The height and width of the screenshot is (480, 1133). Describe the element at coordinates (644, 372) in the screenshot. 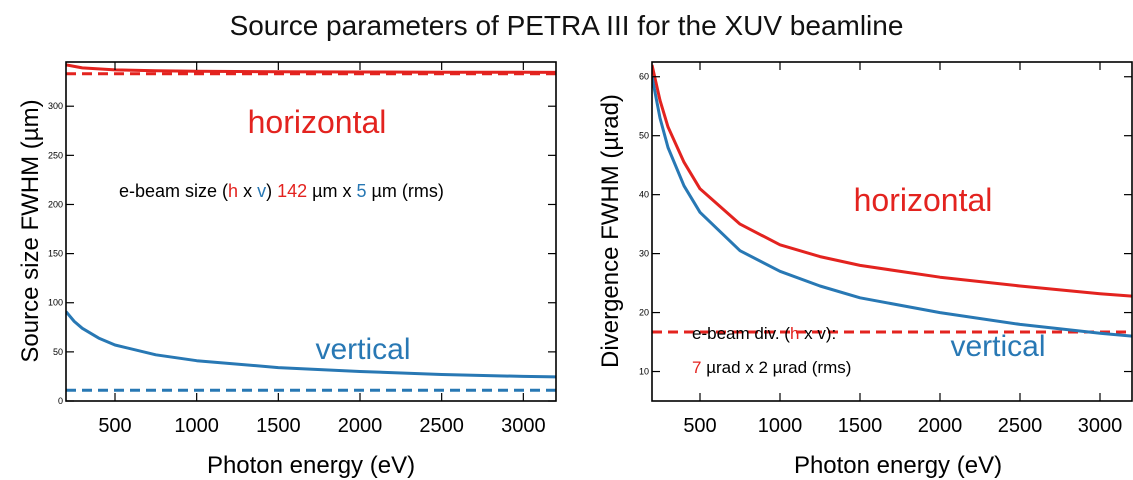

I see `right-y-tick-label: 10` at that location.